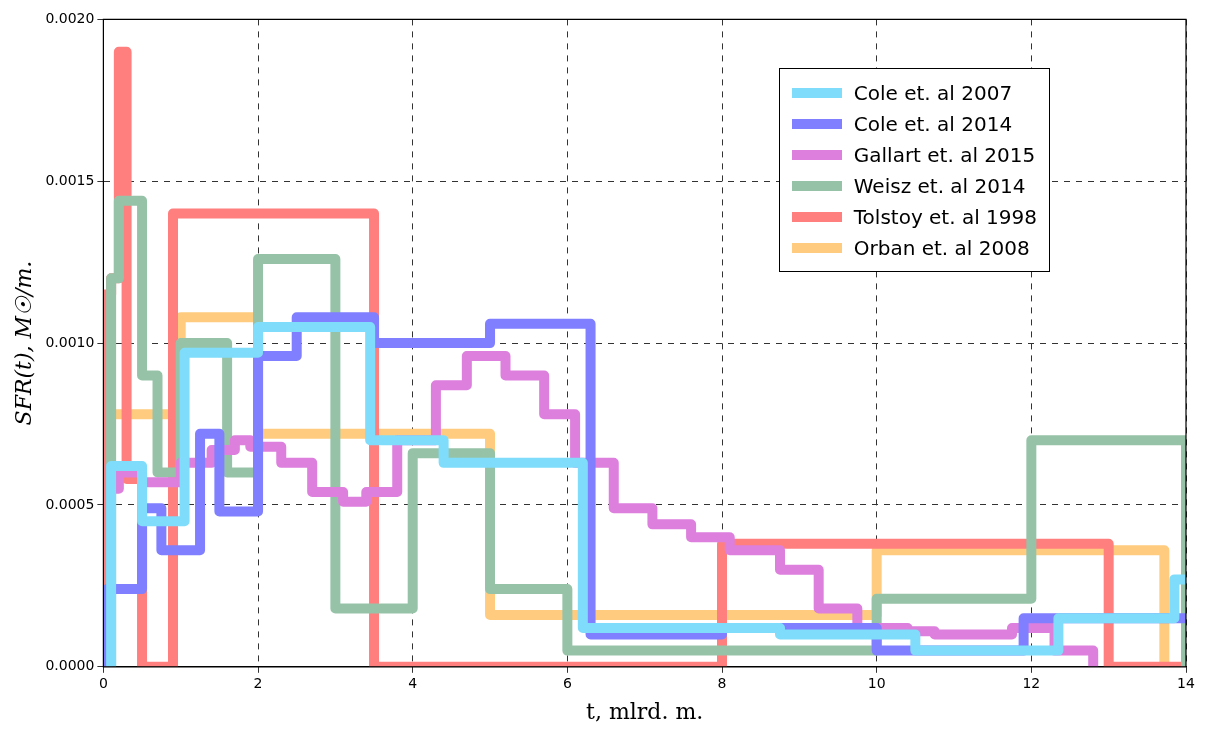 This screenshot has height=738, width=1208. Describe the element at coordinates (70, 341) in the screenshot. I see `y-tick-label: 0.0010` at that location.